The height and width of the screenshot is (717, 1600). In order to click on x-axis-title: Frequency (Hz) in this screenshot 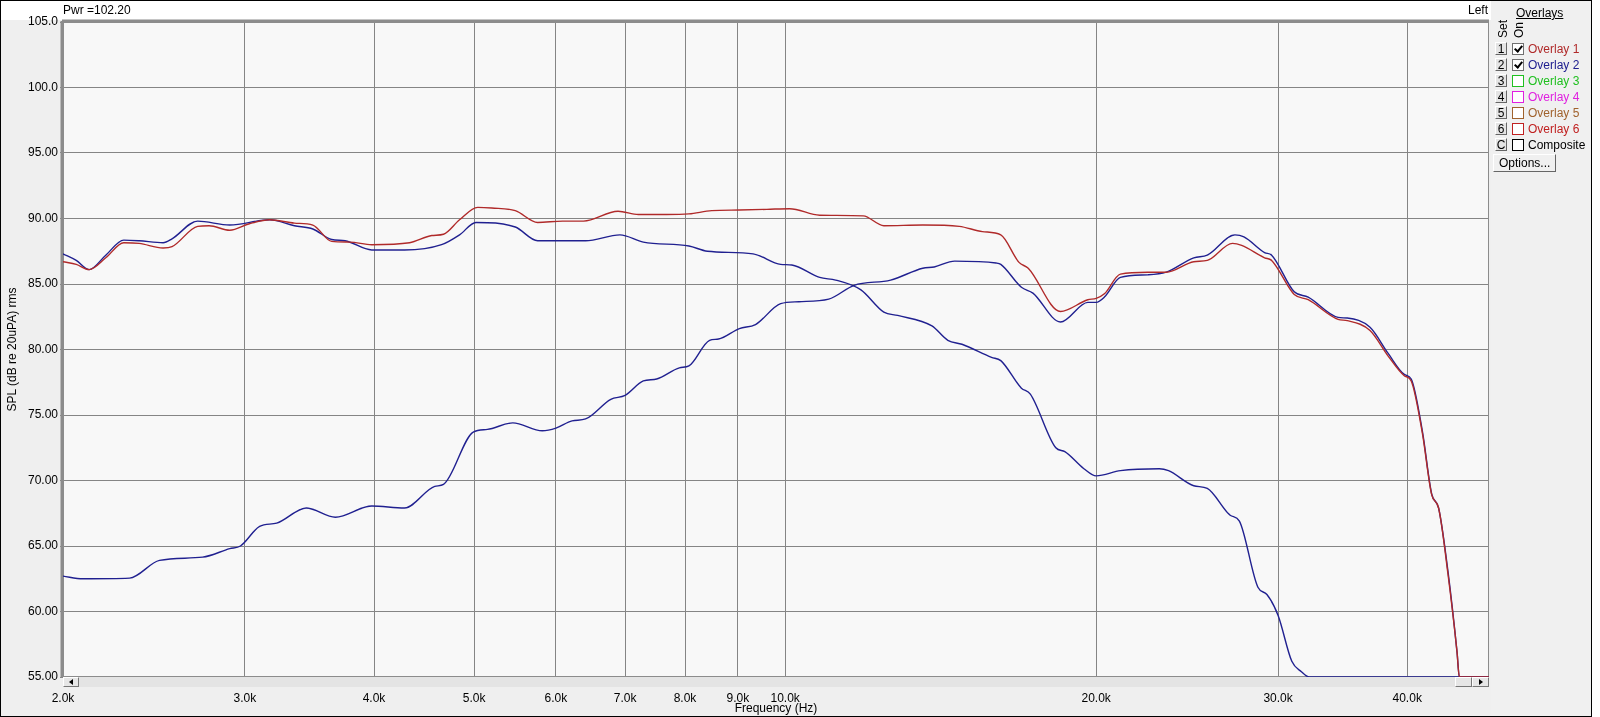, I will do `click(776, 708)`.